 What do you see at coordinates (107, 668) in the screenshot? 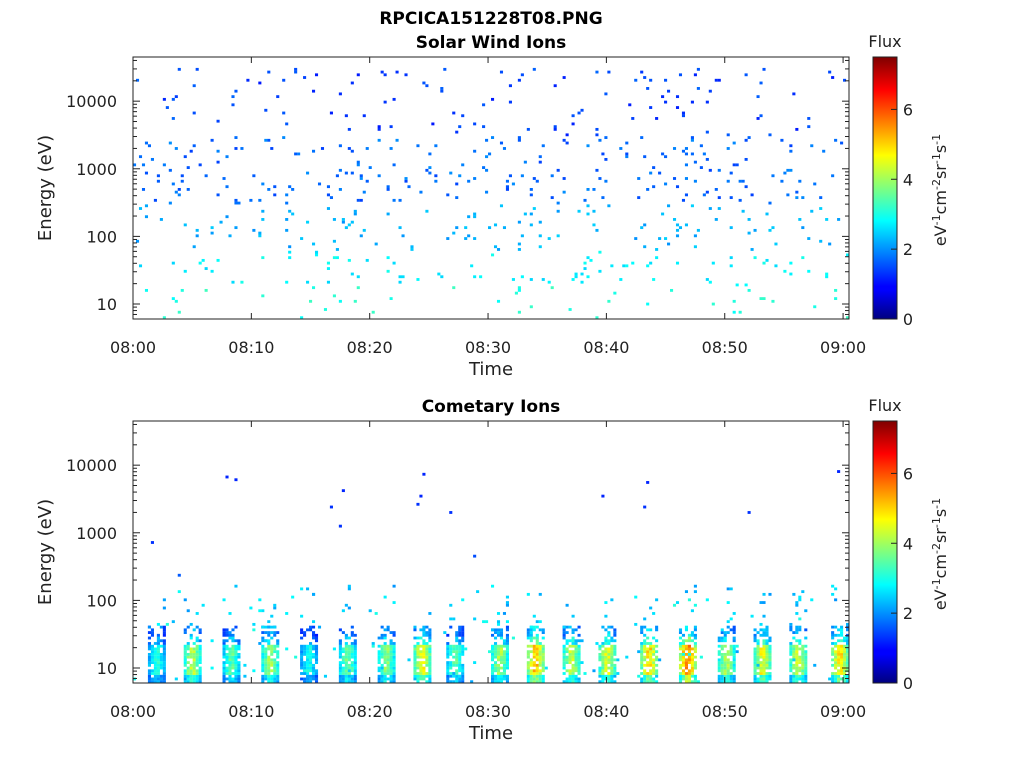
I see `y-tick-label: 10` at bounding box center [107, 668].